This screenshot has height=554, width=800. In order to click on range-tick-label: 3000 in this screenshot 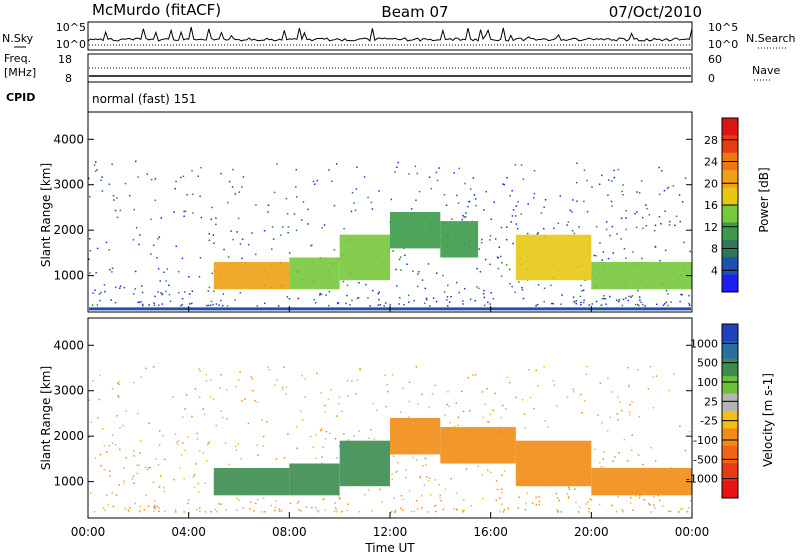, I will do `click(68, 391)`.